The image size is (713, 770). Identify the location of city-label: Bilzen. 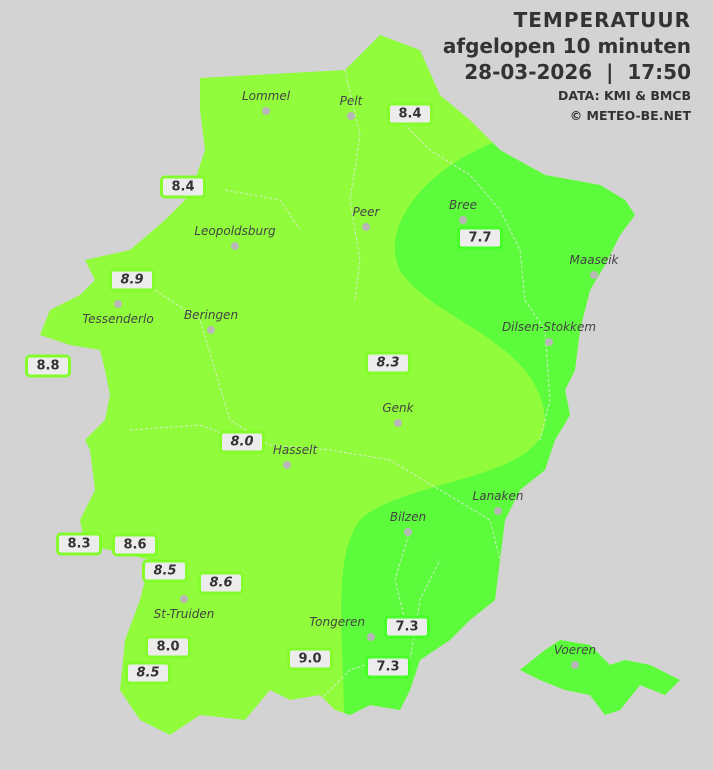
(408, 517).